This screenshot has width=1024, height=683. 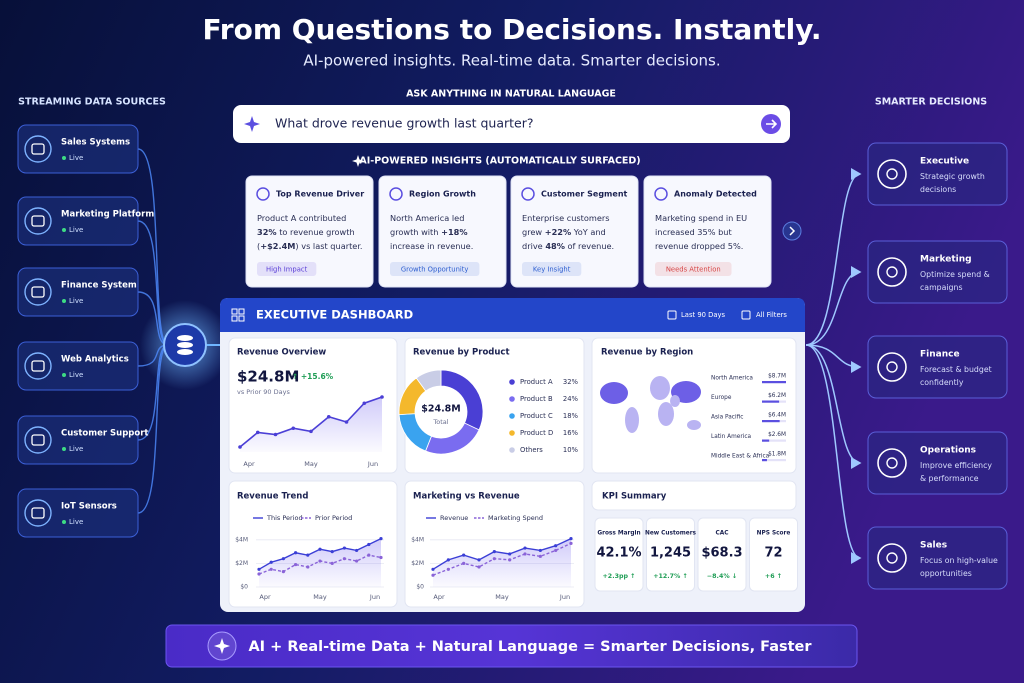 I want to click on decision-text: confidently, so click(x=942, y=382).